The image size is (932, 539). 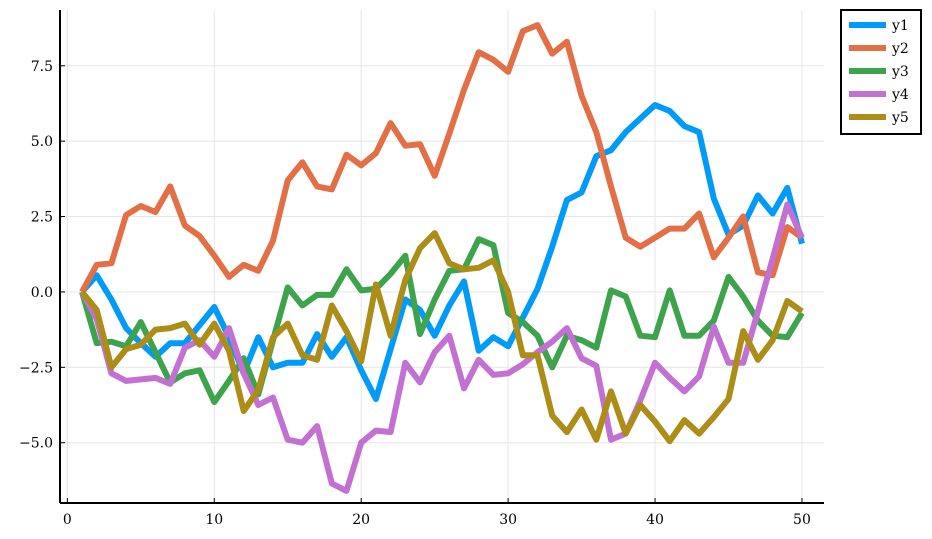 What do you see at coordinates (42, 67) in the screenshot?
I see `y-tick-label: 7.5` at bounding box center [42, 67].